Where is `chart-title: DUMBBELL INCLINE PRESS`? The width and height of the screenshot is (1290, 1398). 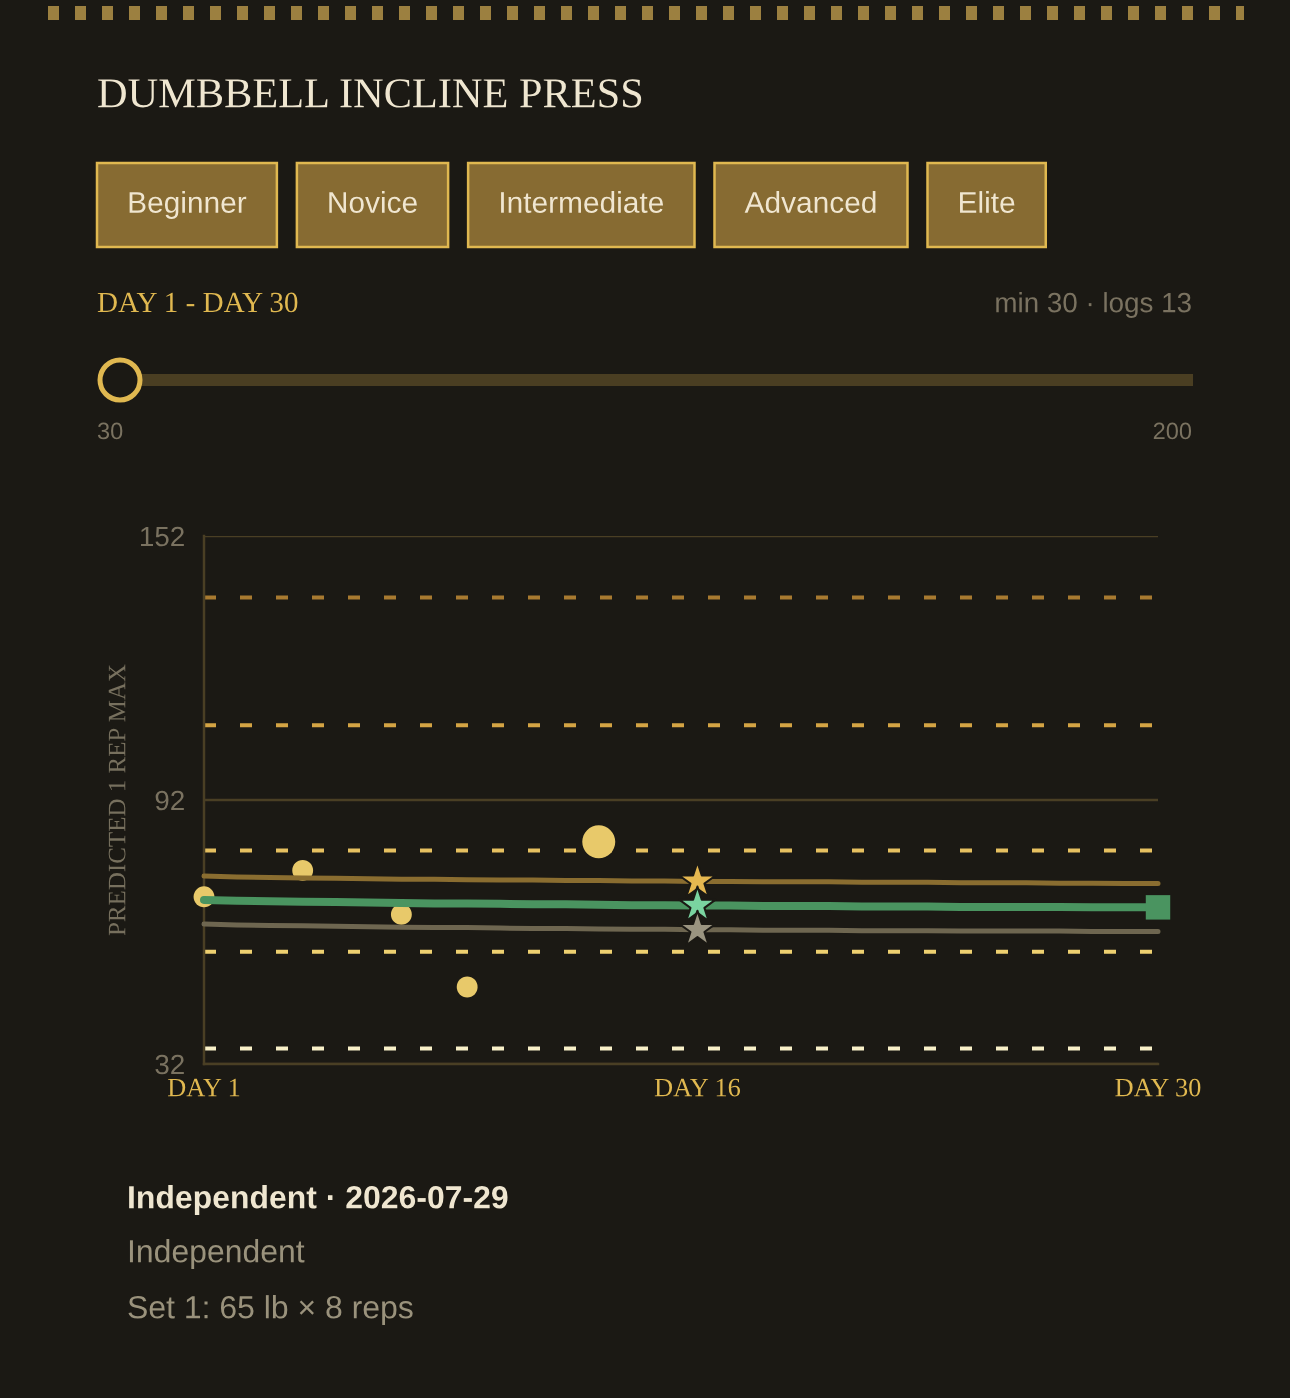 chart-title: DUMBBELL INCLINE PRESS is located at coordinates (370, 93).